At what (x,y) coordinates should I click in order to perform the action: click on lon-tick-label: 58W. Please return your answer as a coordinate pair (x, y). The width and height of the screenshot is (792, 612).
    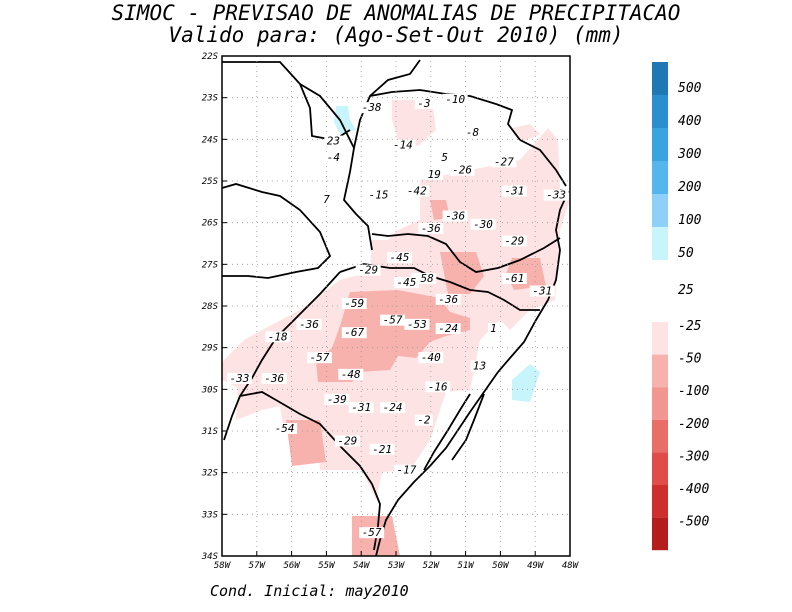
    Looking at the image, I should click on (223, 566).